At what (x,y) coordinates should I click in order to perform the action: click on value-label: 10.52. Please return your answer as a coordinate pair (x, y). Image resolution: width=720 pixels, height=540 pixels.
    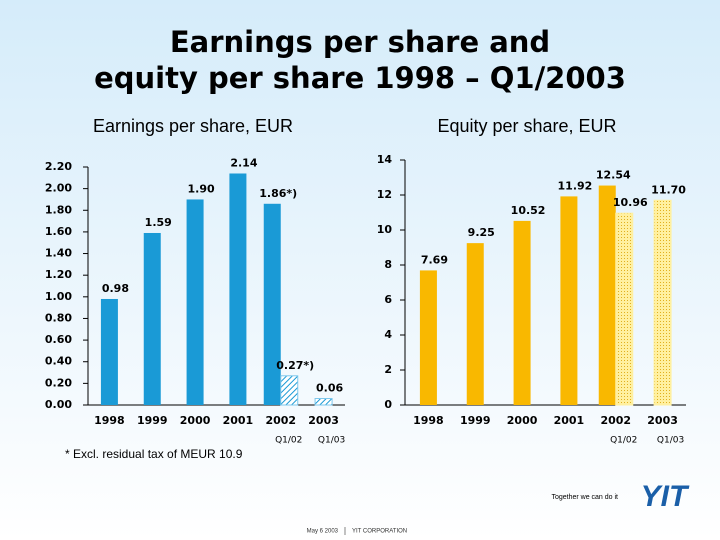
    Looking at the image, I should click on (528, 210).